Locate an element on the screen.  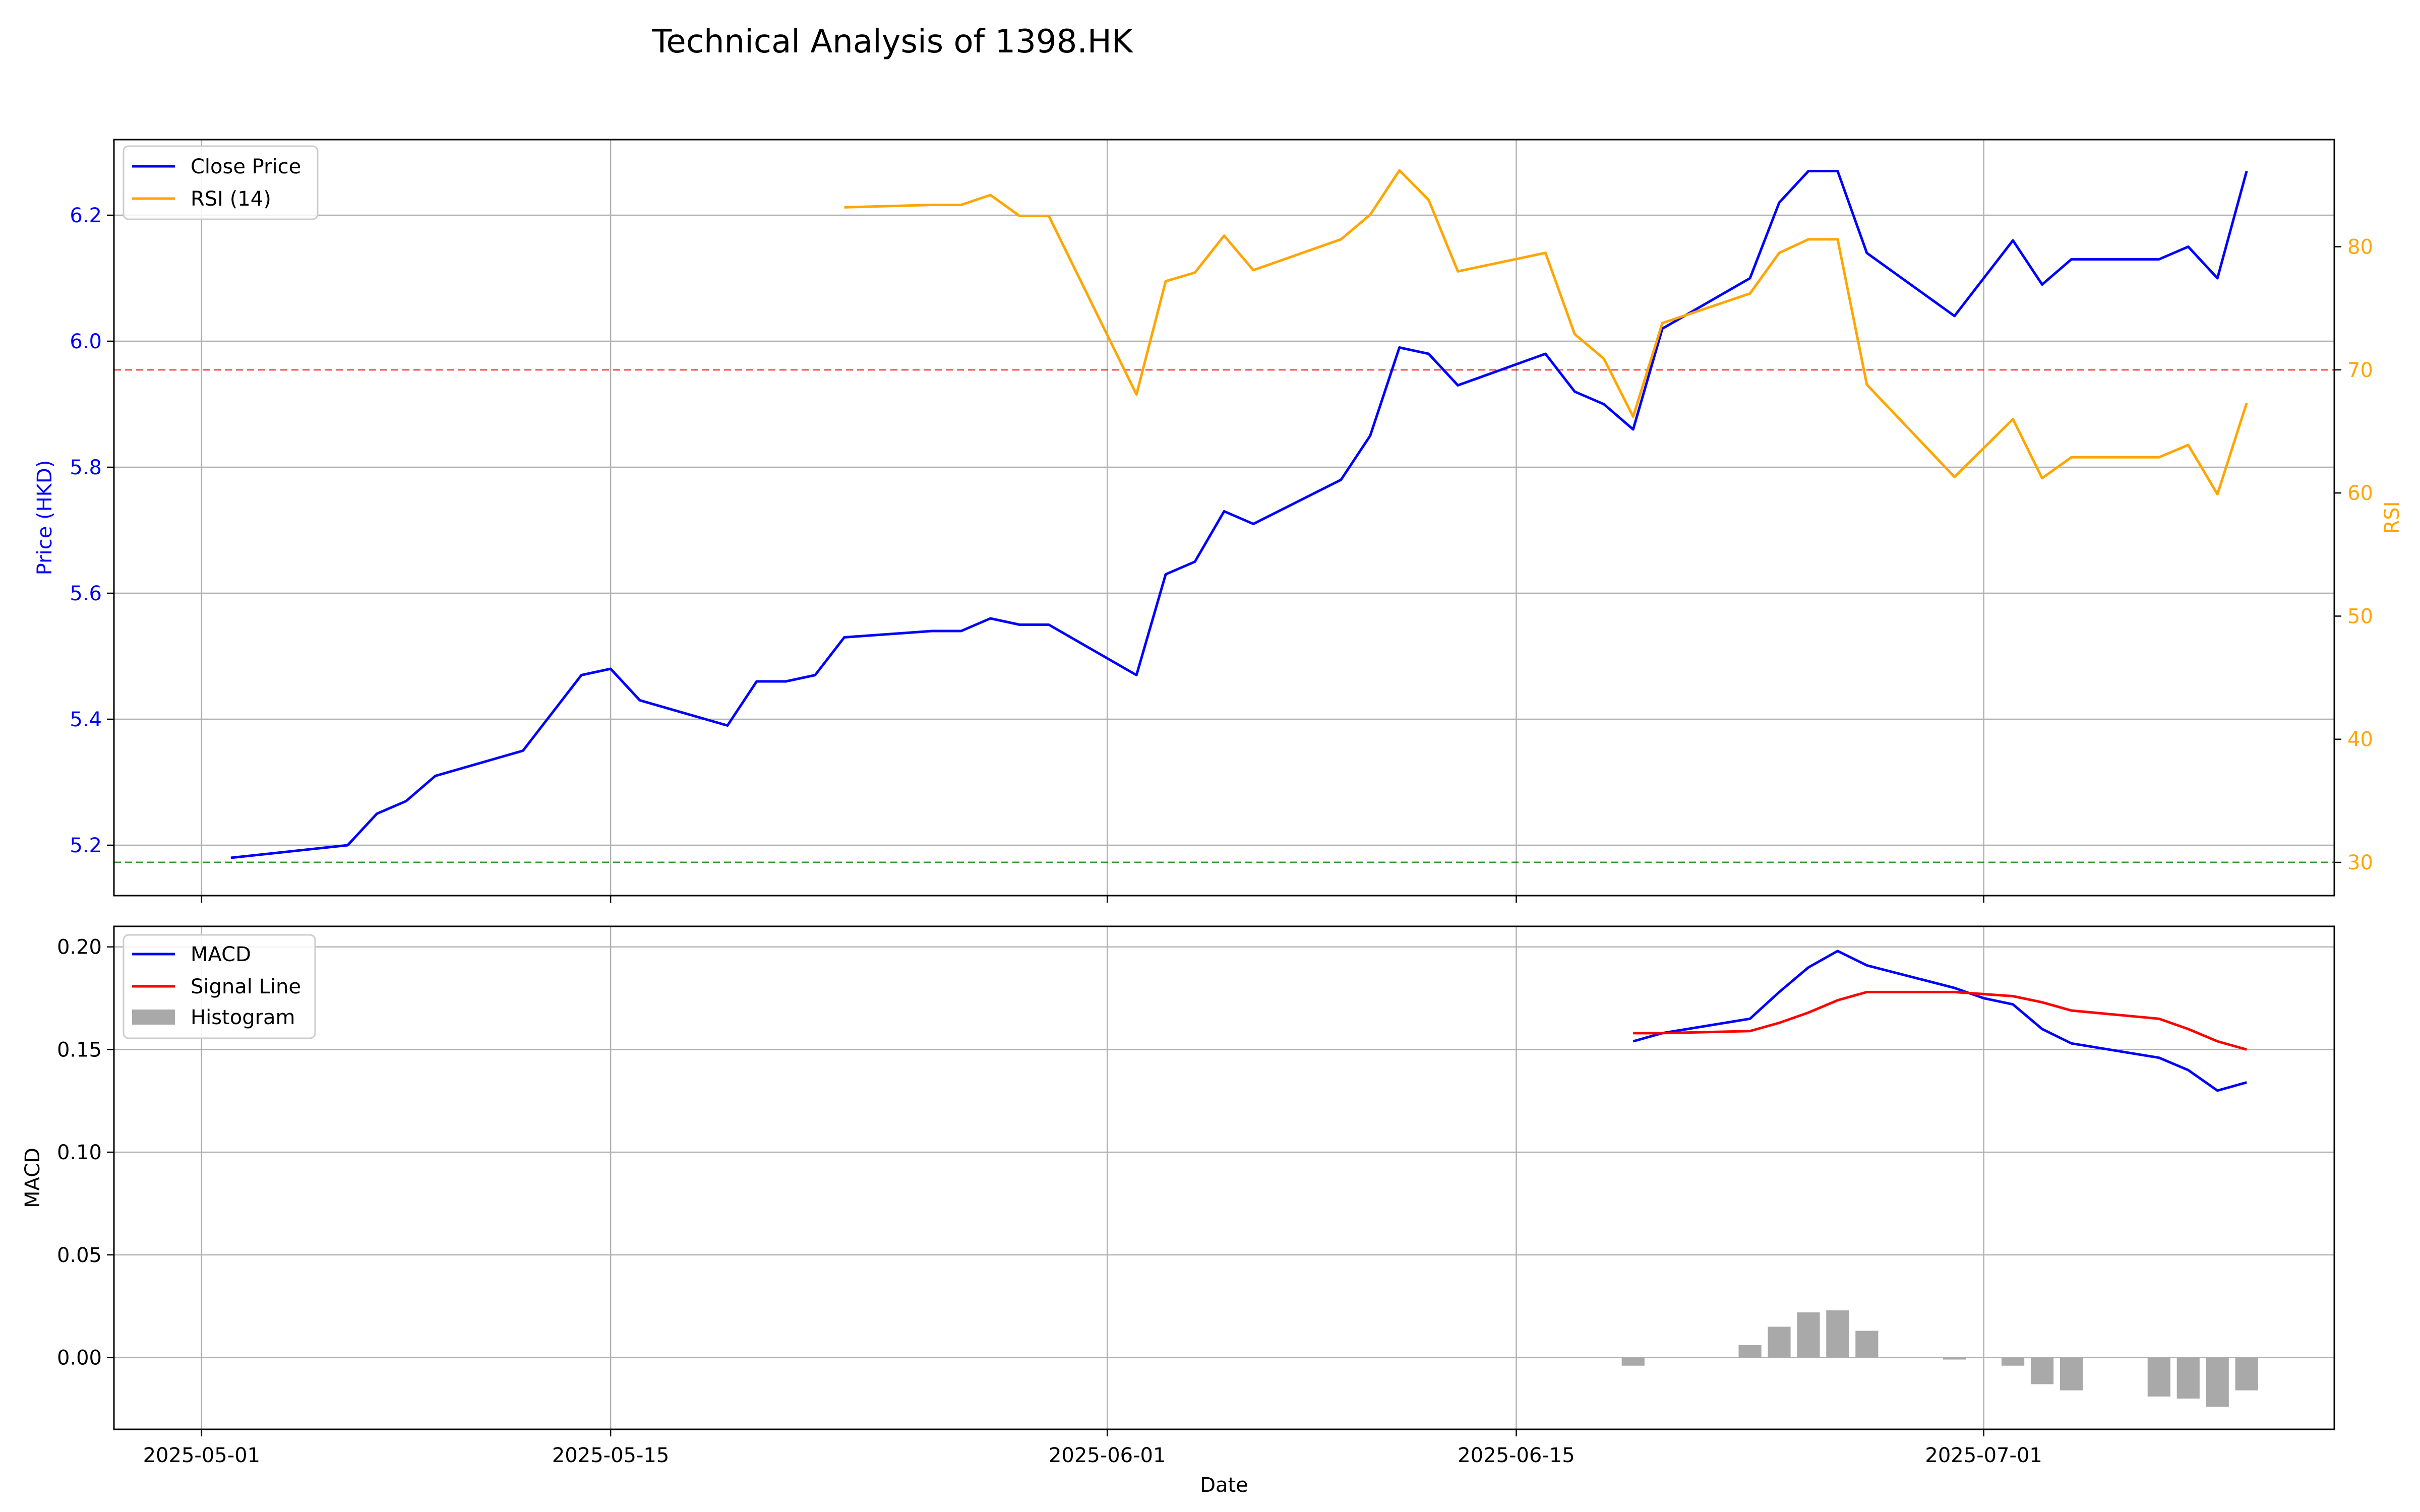
rsi-tick-label: 30 is located at coordinates (2360, 862).